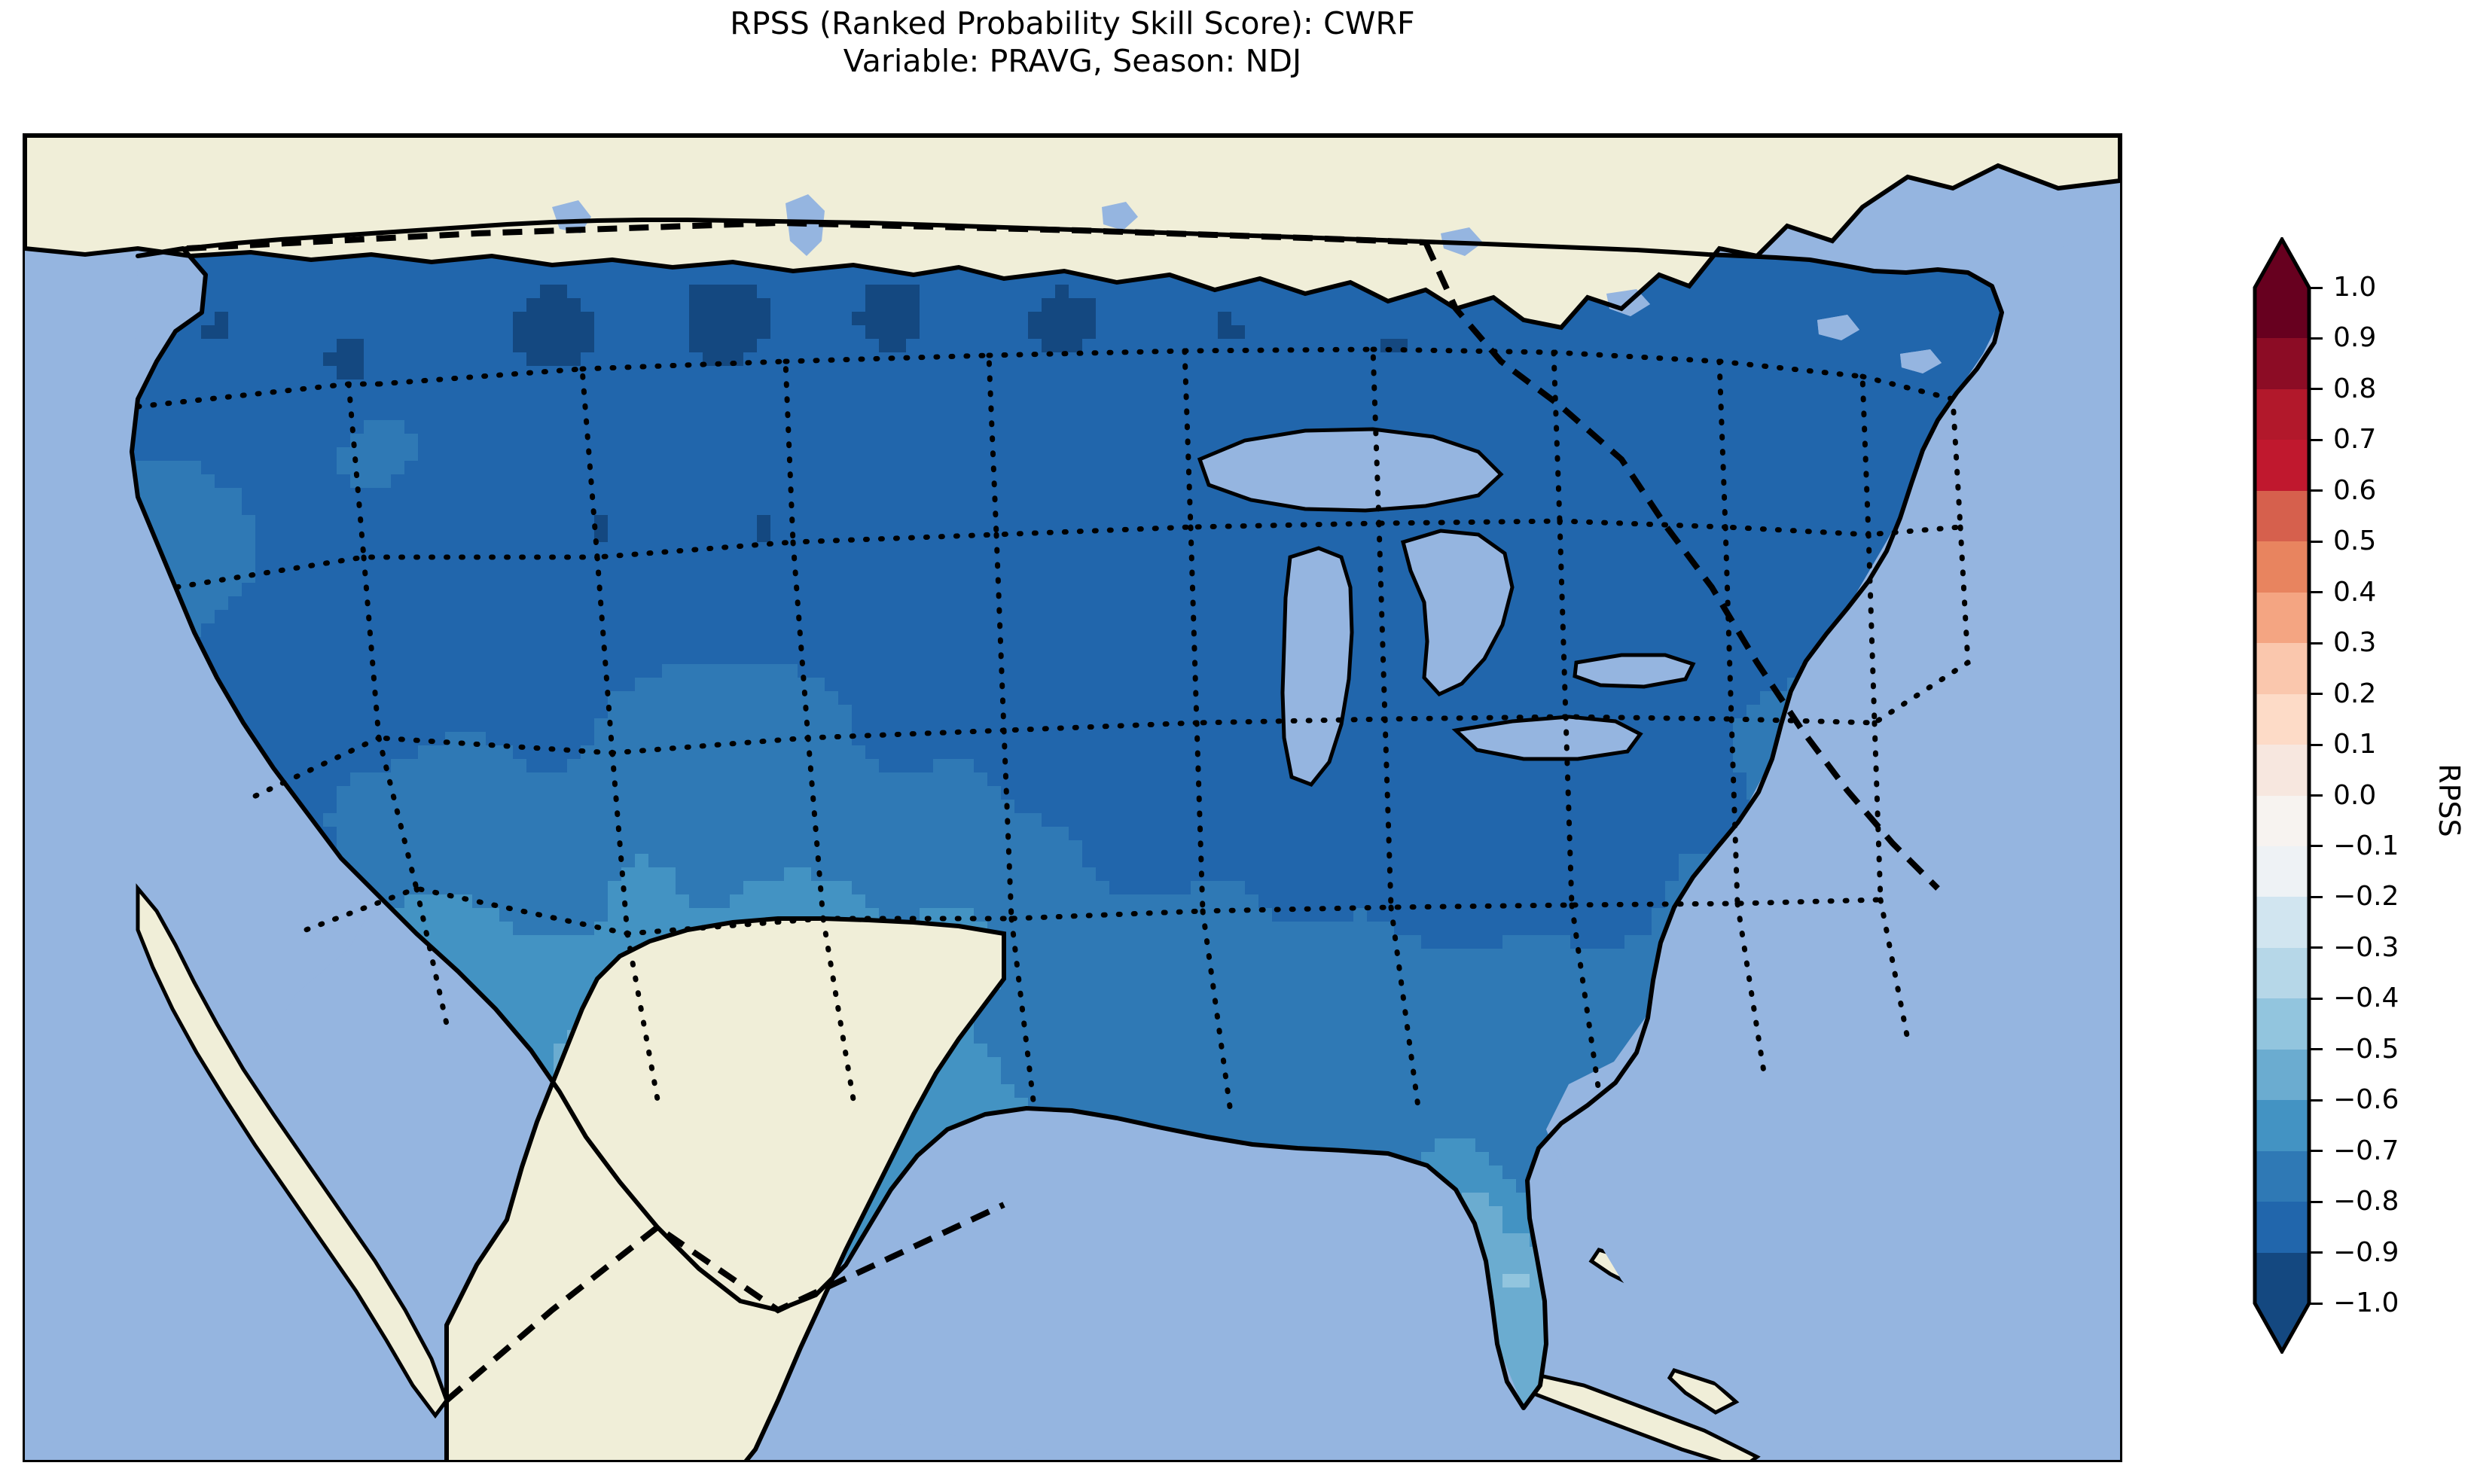  What do you see at coordinates (2449, 800) in the screenshot?
I see `colorbar-axis-label: RPSS` at bounding box center [2449, 800].